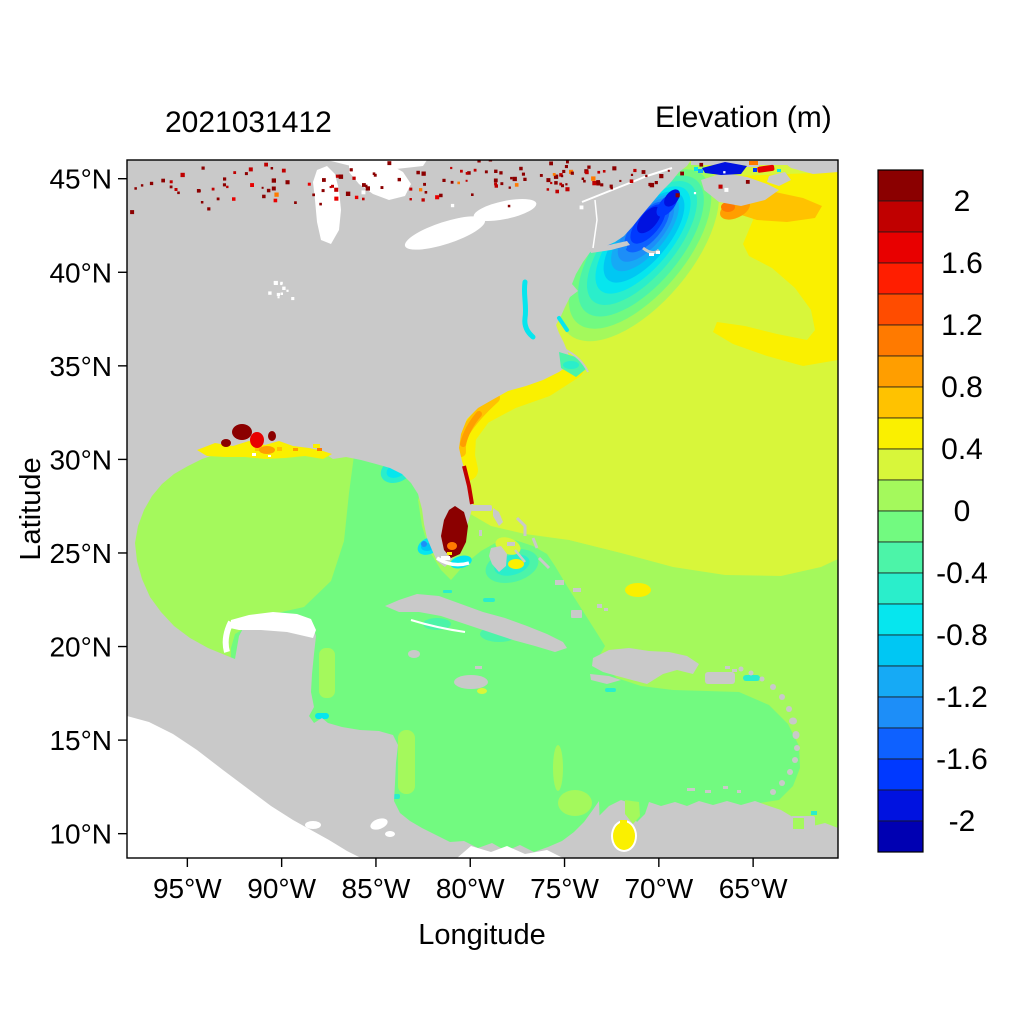 The height and width of the screenshot is (1024, 1024). What do you see at coordinates (264, 441) in the screenshot?
I see `louisiana-mississippi-surge-cluster` at bounding box center [264, 441].